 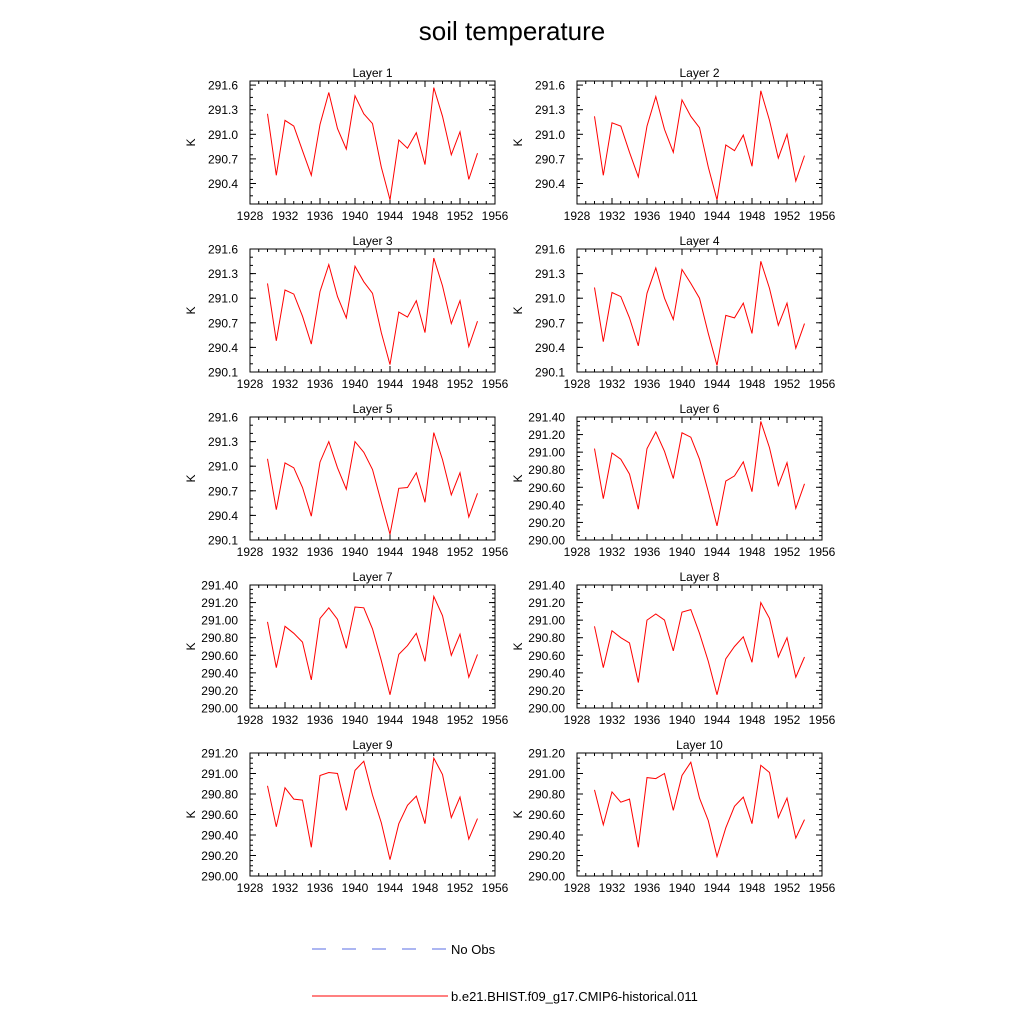 I want to click on panel-title: Layer 8, so click(x=699, y=577).